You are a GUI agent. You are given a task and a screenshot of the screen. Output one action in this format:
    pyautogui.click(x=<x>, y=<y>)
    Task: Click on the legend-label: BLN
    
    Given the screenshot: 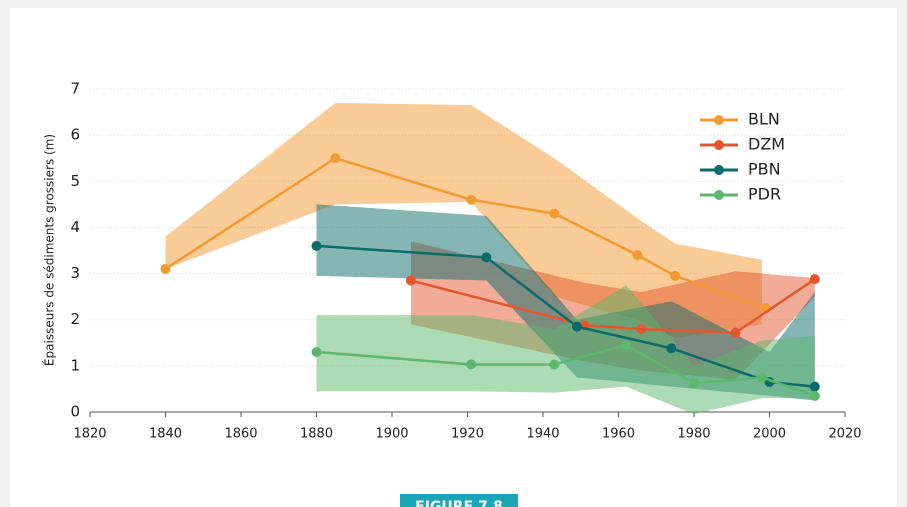 What is the action you would take?
    pyautogui.click(x=764, y=119)
    